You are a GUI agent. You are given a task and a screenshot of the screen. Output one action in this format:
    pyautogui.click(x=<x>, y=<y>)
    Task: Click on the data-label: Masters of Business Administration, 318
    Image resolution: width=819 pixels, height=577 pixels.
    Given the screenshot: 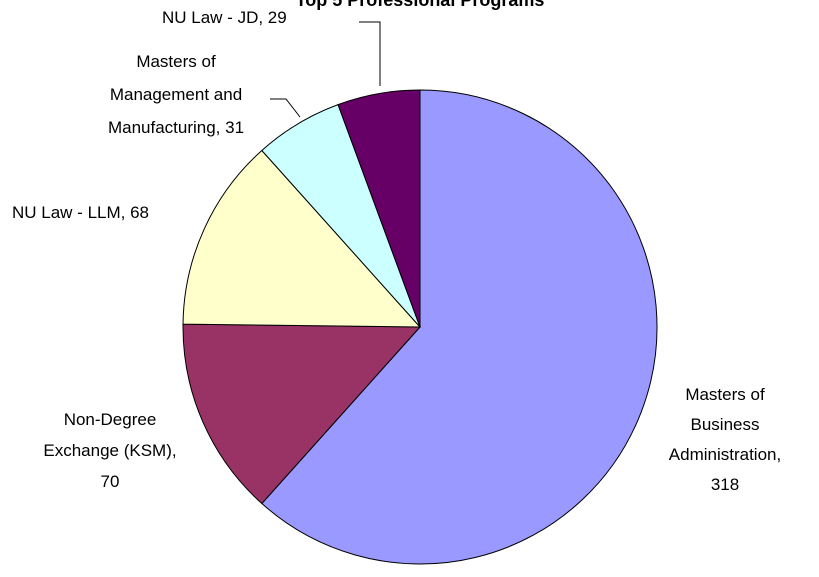 What is the action you would take?
    pyautogui.click(x=725, y=439)
    